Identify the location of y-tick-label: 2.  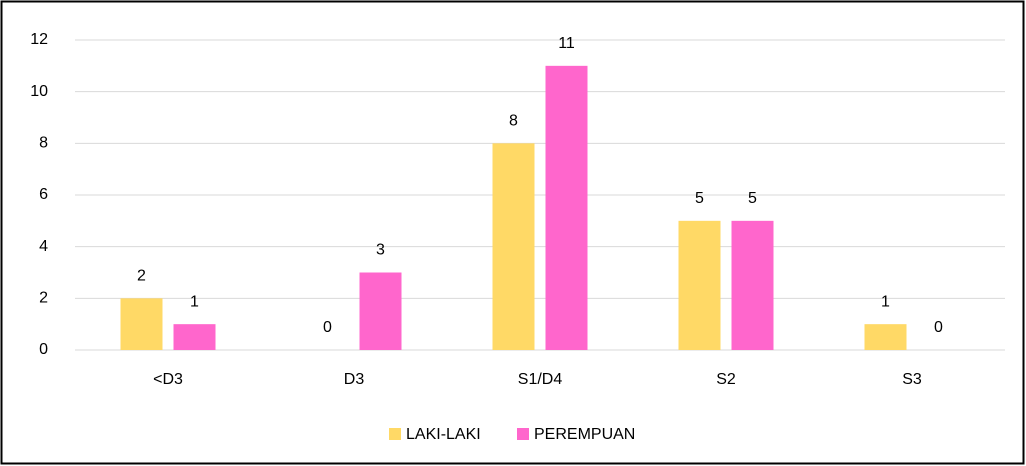
(43, 298).